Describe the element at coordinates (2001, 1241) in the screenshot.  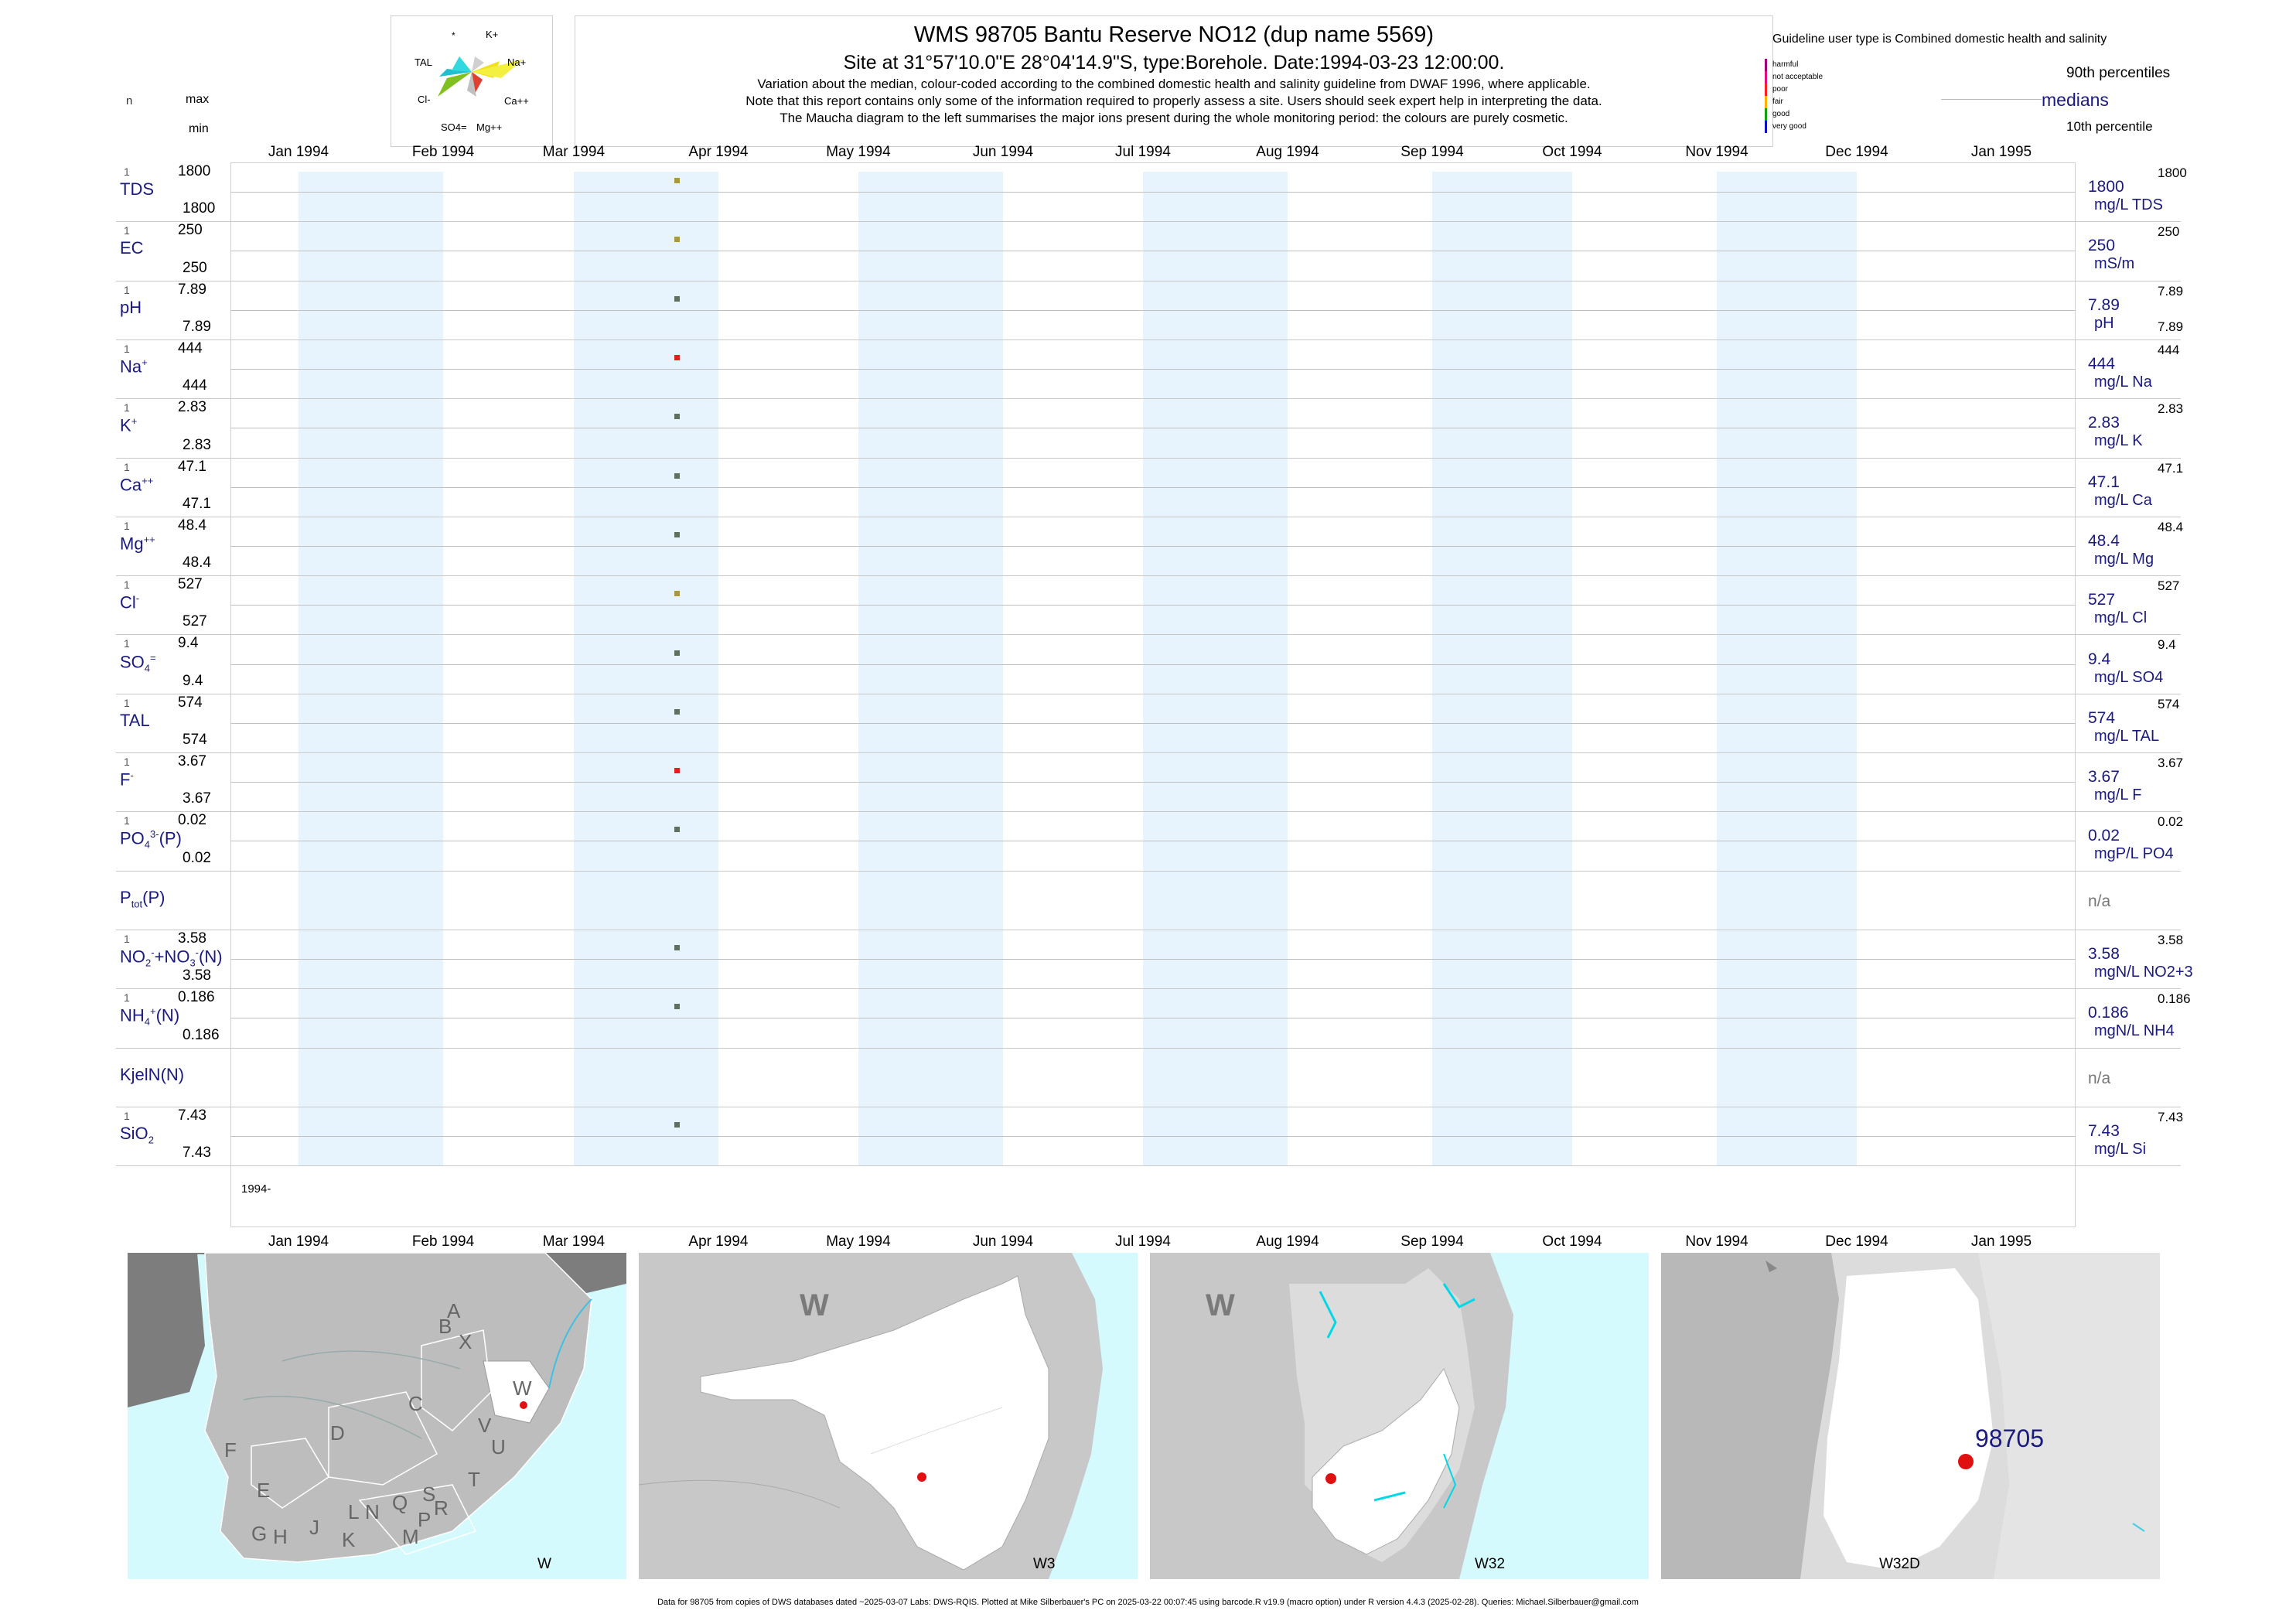
I see `month-label-bottom: Jan 1995` at that location.